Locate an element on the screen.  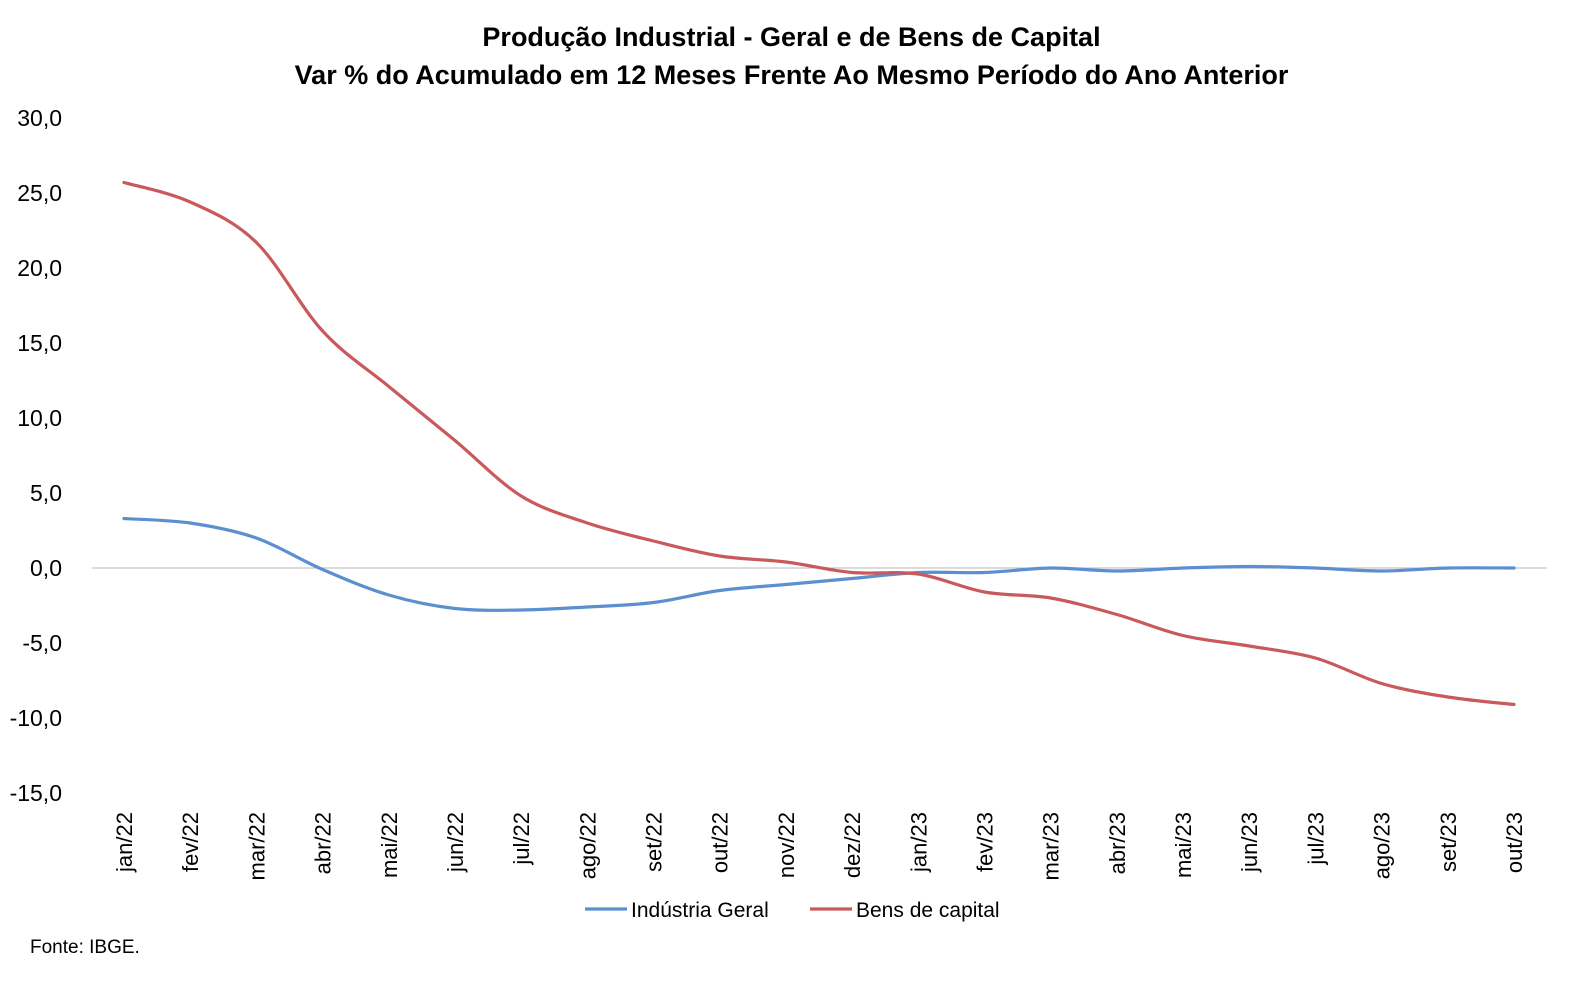
x-tick-label: jun/22 is located at coordinates (455, 842).